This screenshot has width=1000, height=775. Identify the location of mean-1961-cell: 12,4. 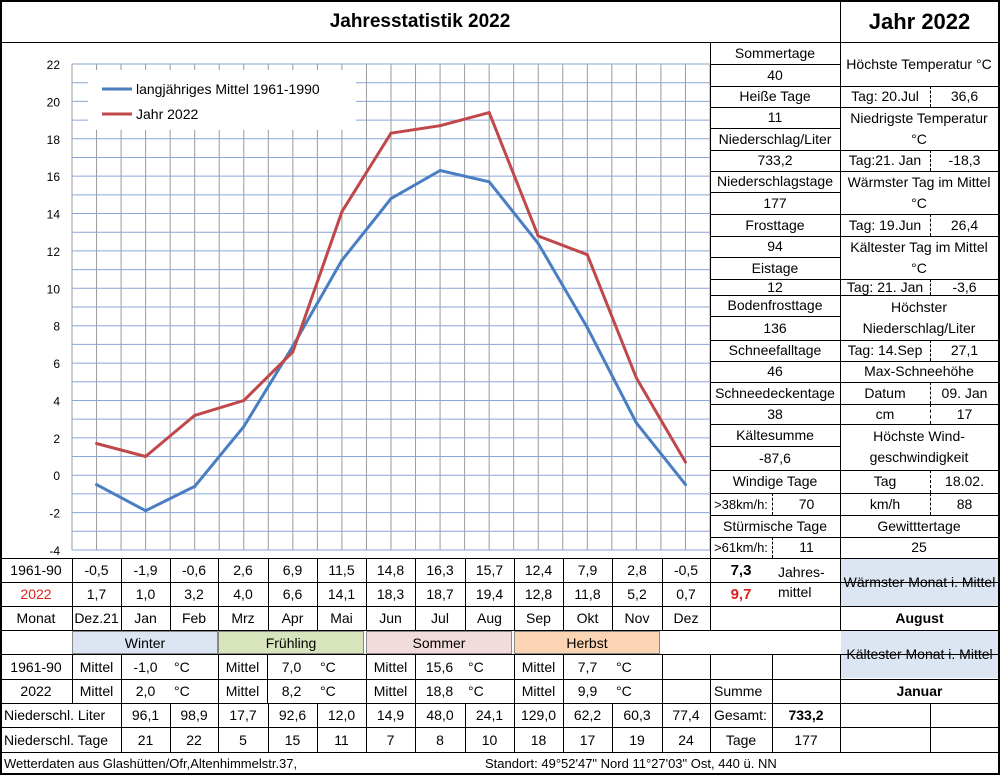
(538, 570).